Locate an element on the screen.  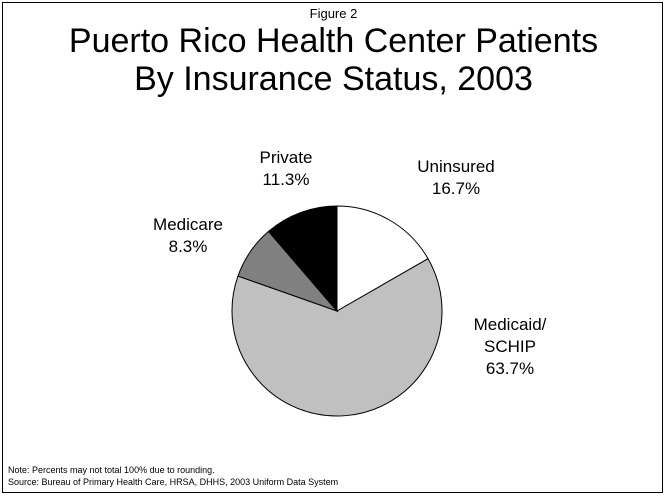
slice-label-private-name: Private is located at coordinates (286, 157).